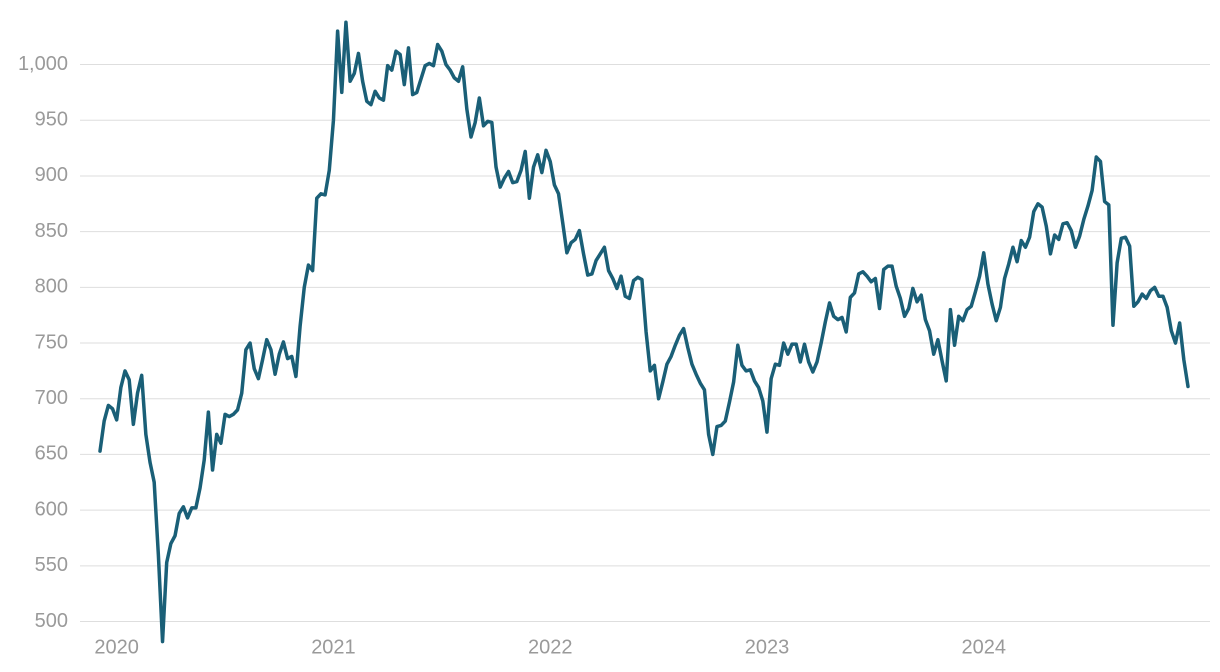 The height and width of the screenshot is (672, 1220). I want to click on y-tick-label: 750, so click(51, 342).